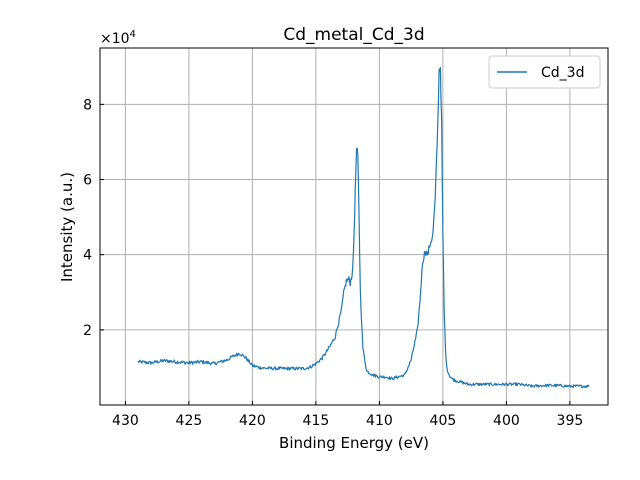  What do you see at coordinates (570, 421) in the screenshot?
I see `x-tick-label: 395` at bounding box center [570, 421].